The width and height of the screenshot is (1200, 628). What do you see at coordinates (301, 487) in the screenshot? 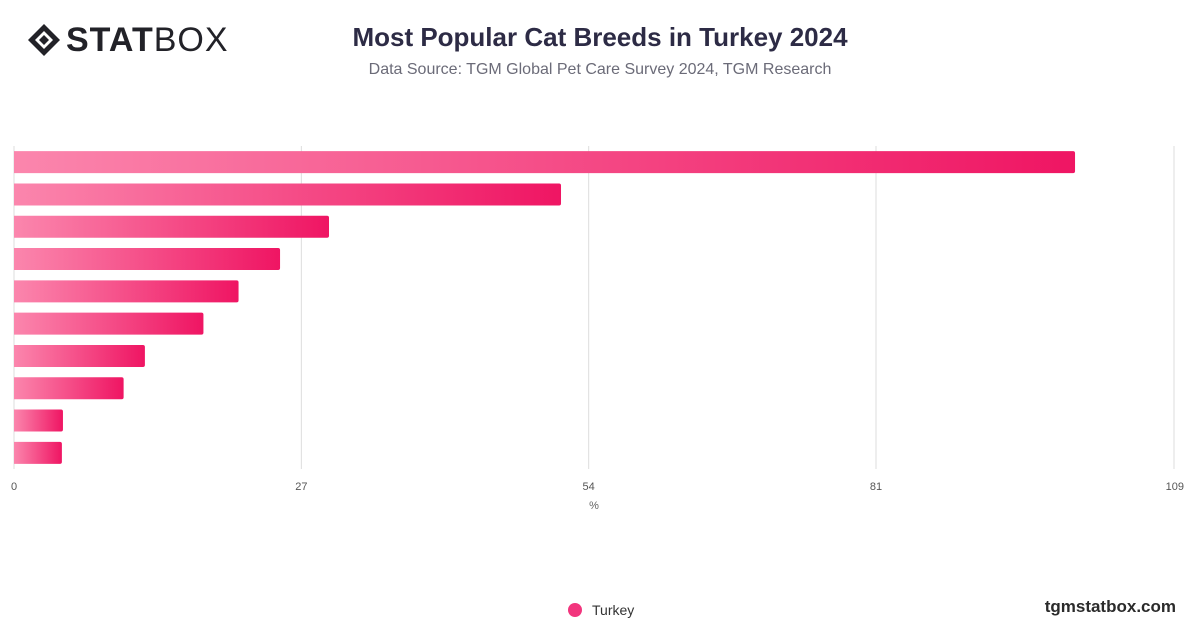
I see `x-tick-label: 27` at bounding box center [301, 487].